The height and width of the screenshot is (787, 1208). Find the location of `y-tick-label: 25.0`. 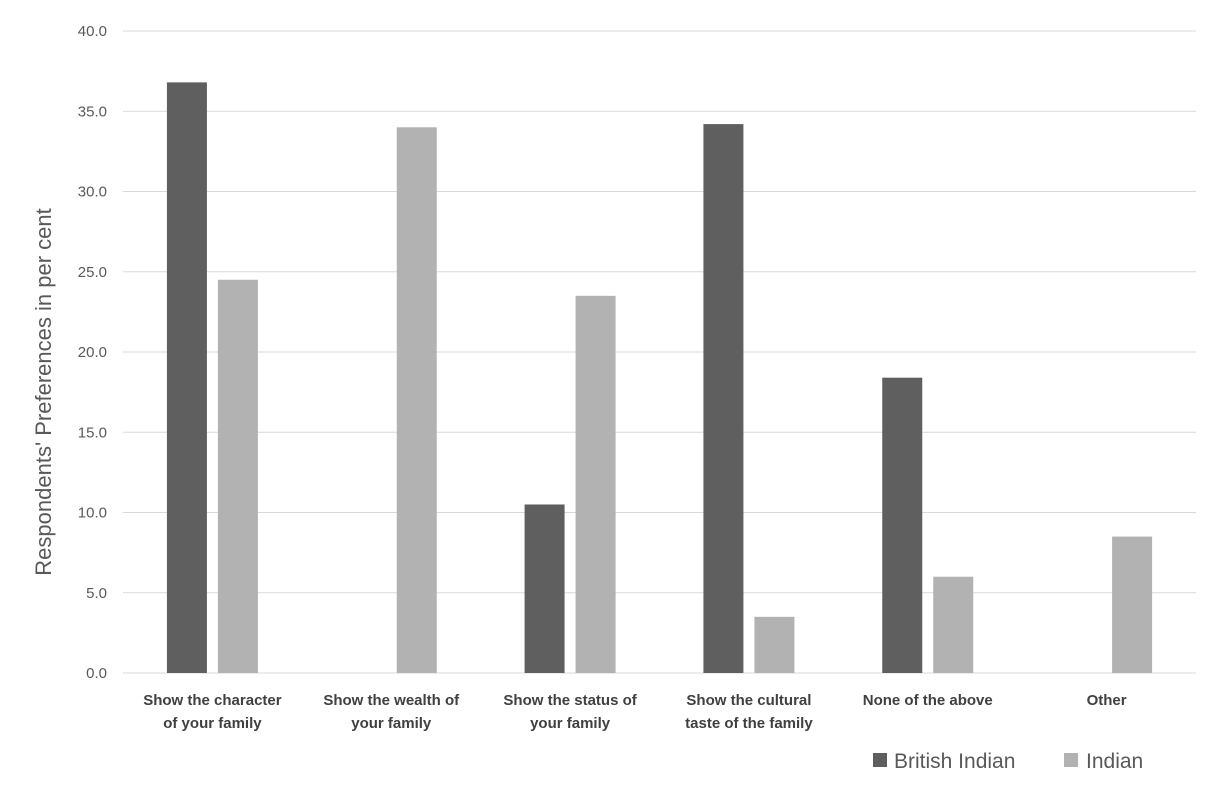

y-tick-label: 25.0 is located at coordinates (92, 272).